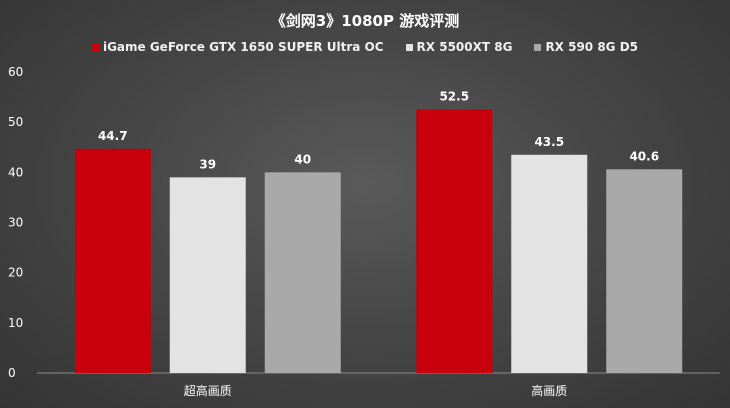 This screenshot has height=408, width=730. What do you see at coordinates (207, 164) in the screenshot?
I see `data-label-0-1: 39` at bounding box center [207, 164].